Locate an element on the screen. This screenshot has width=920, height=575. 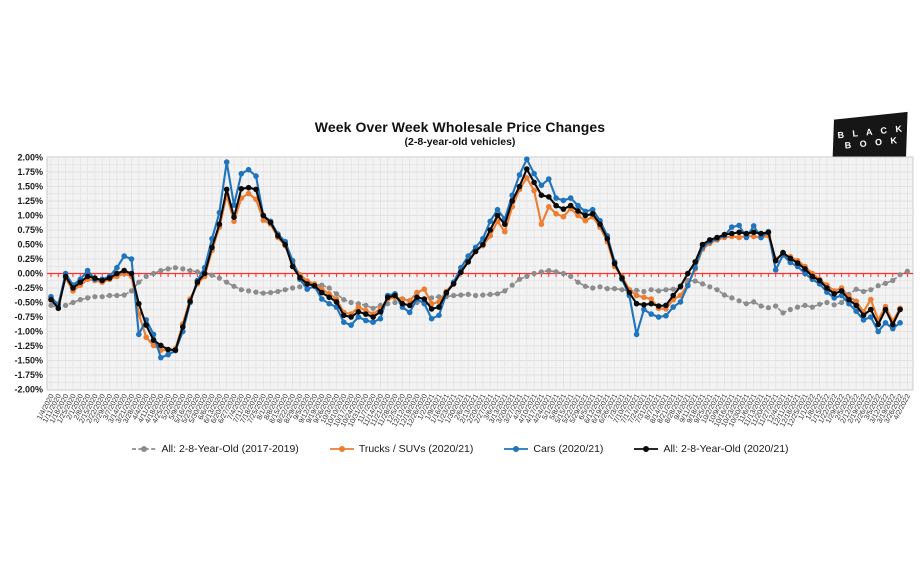
y-tick-label: -1.25% is located at coordinates (28, 346).